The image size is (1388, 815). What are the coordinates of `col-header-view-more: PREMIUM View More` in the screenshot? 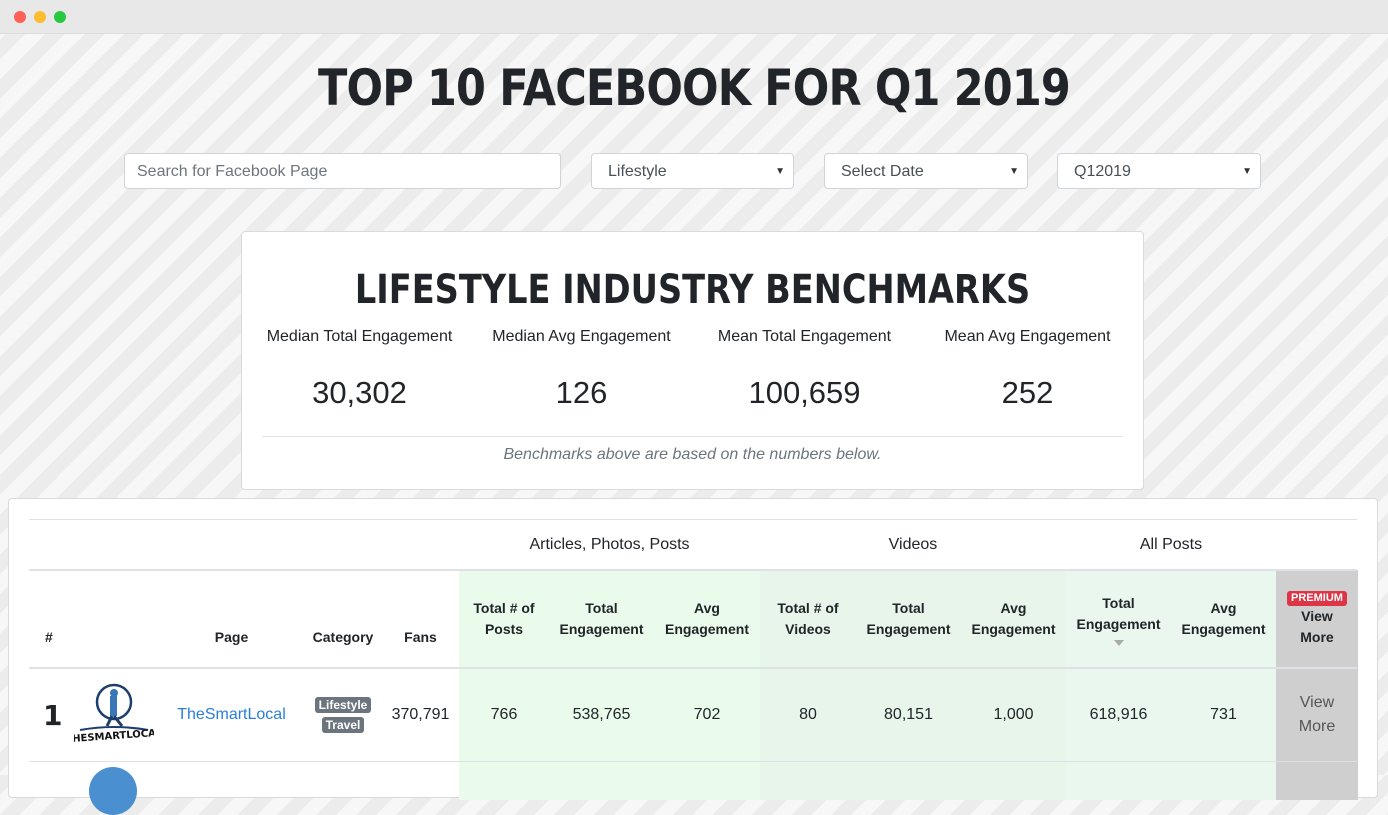 It's located at (1317, 619).